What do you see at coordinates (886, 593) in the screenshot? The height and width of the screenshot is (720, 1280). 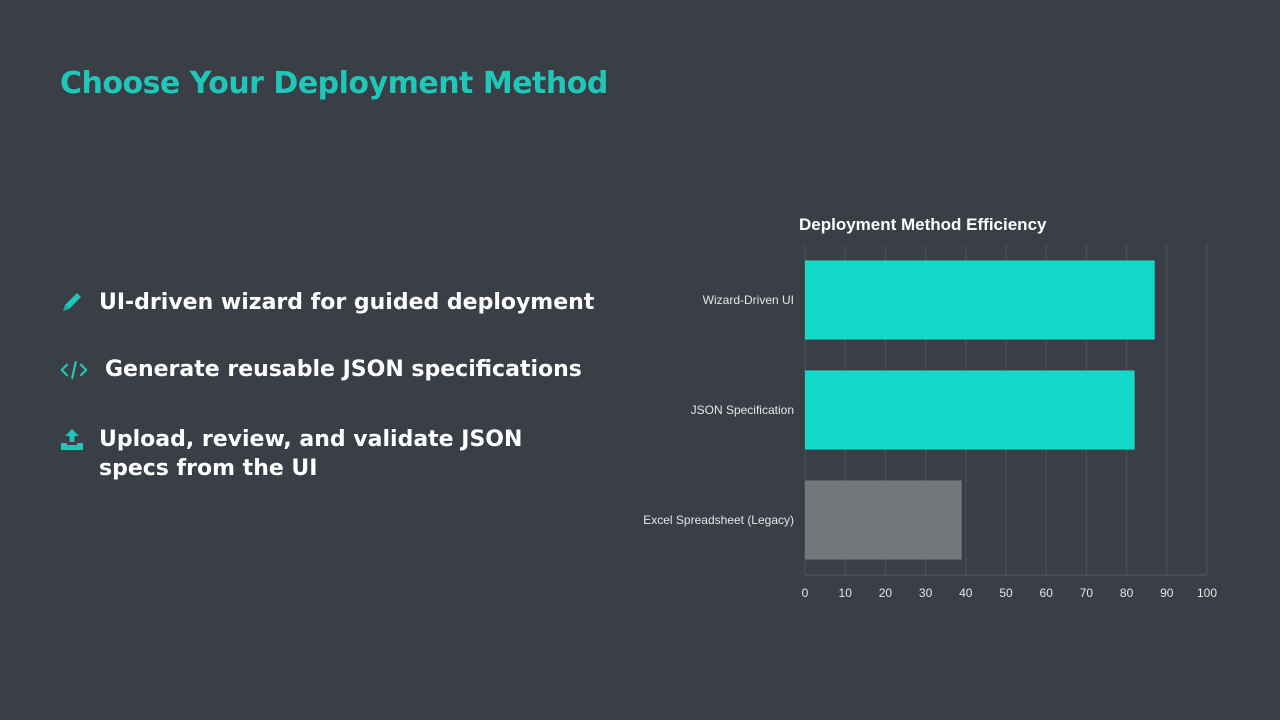 I see `x-tick-label: 20` at bounding box center [886, 593].